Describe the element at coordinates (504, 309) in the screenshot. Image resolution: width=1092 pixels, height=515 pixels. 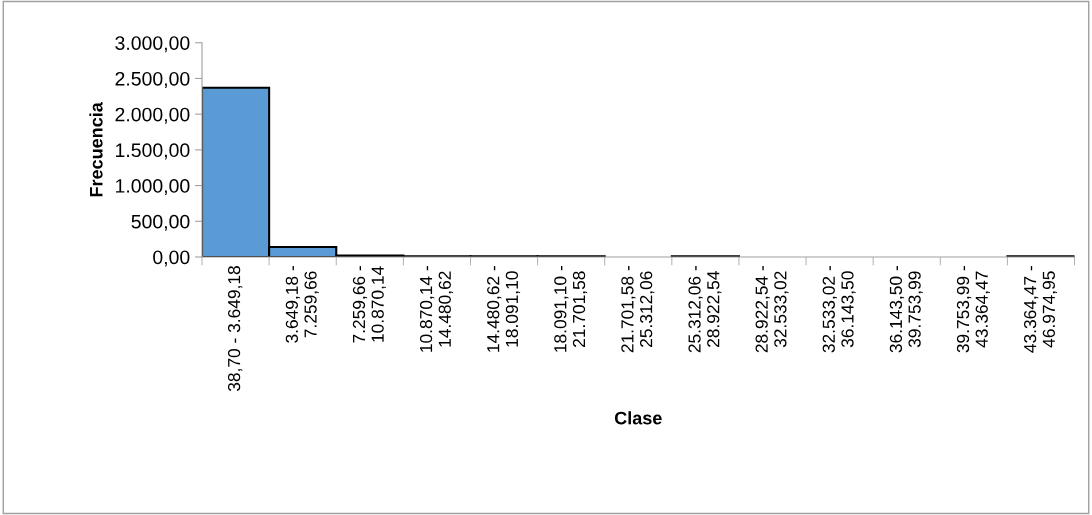
I see `x-tick-label: 14.480,62 - 18.091,10` at that location.